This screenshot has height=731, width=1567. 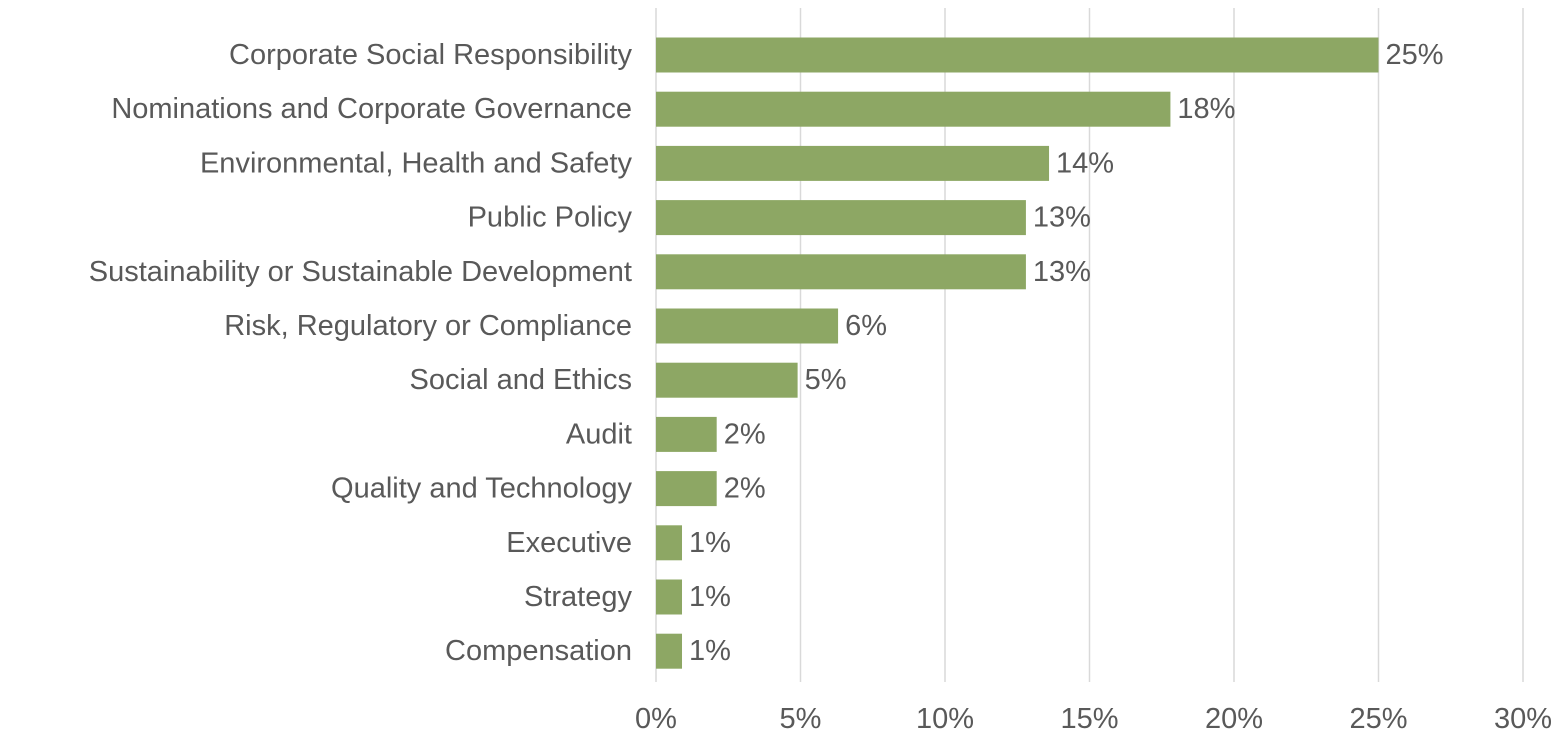 What do you see at coordinates (656, 717) in the screenshot?
I see `x-tick-label: 0%` at bounding box center [656, 717].